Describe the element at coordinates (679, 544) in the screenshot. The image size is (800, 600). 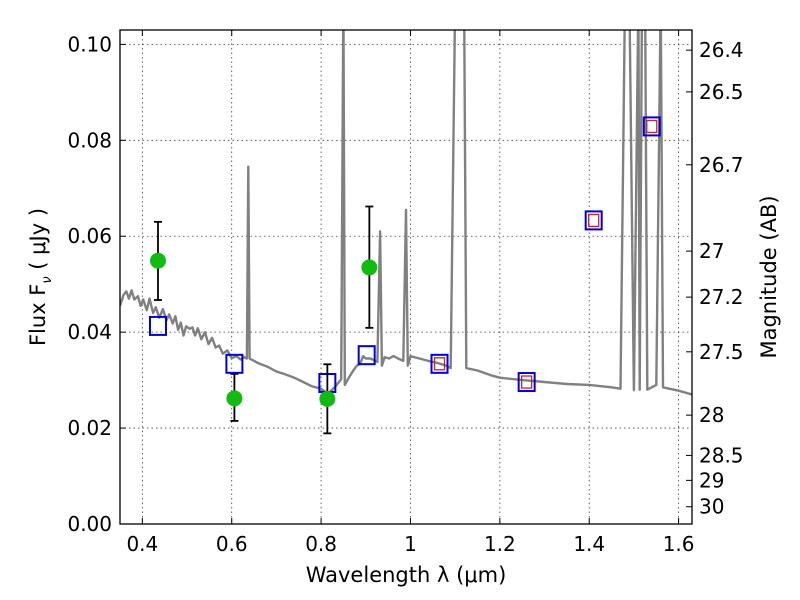
I see `x-tick-label: 1.6` at that location.